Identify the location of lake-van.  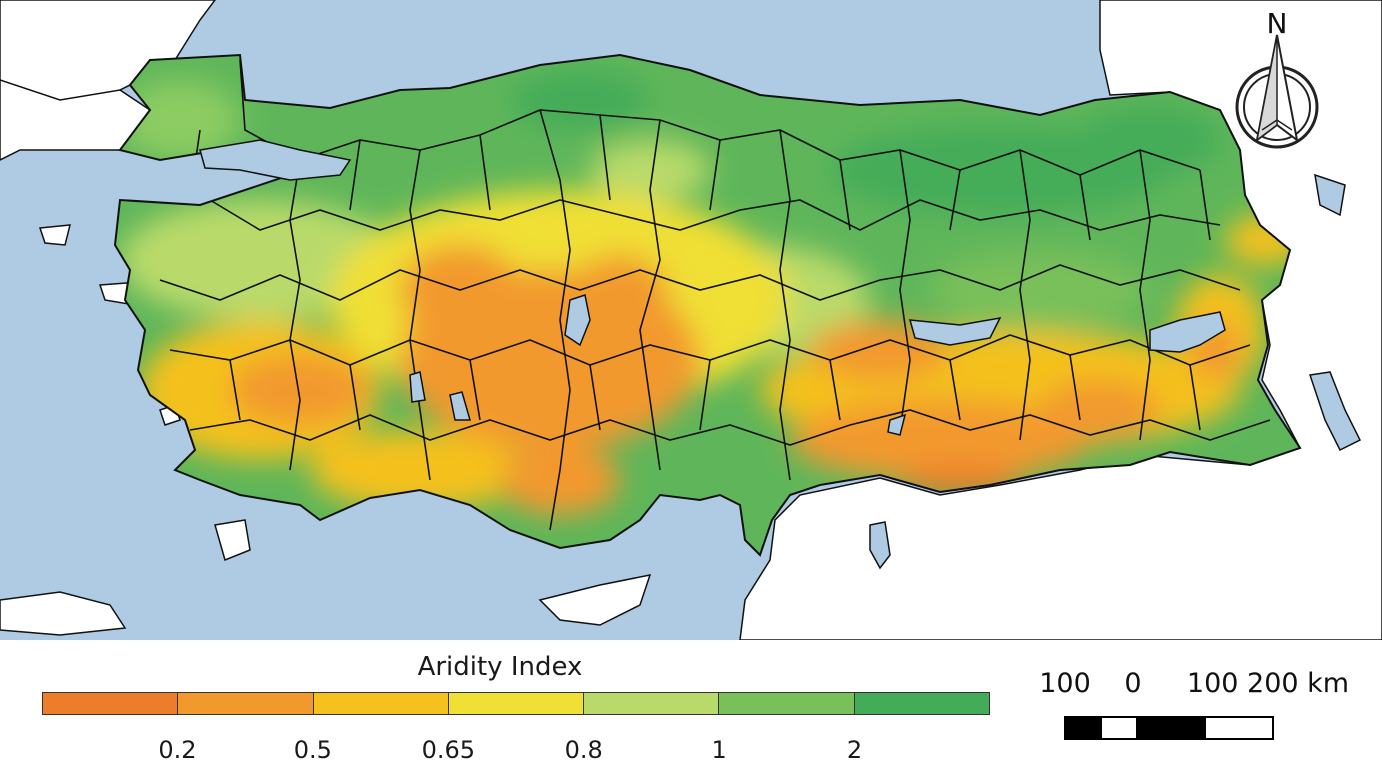
(1187, 332).